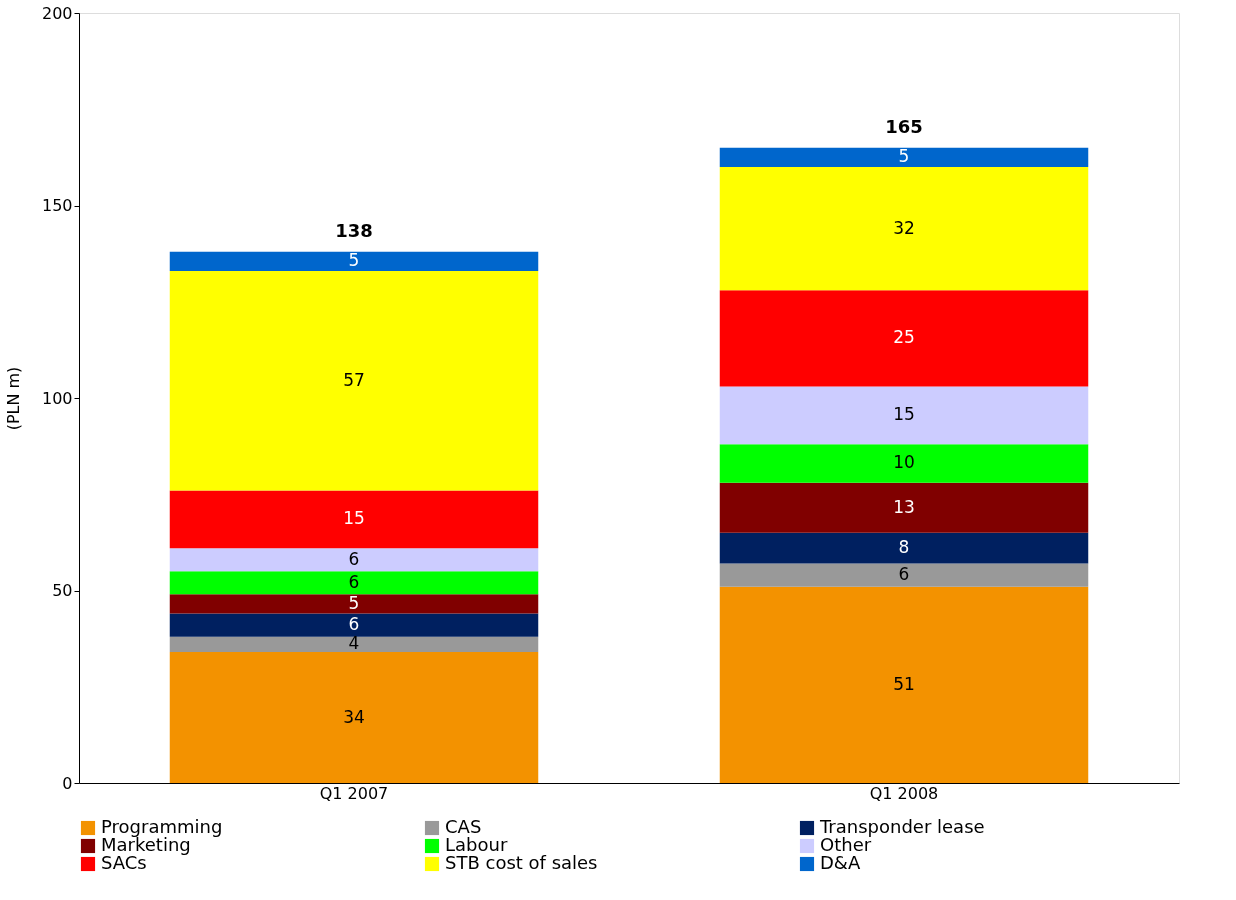 The width and height of the screenshot is (1236, 900). I want to click on x-tick-label: Q1 2008, so click(904, 793).